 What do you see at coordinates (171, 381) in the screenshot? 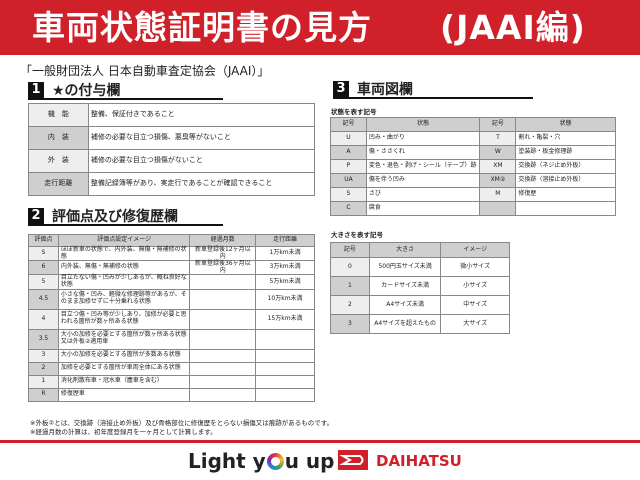
I see `table-row: 1 消化剤散布車・冠水車（塵車を含む）` at bounding box center [171, 381].